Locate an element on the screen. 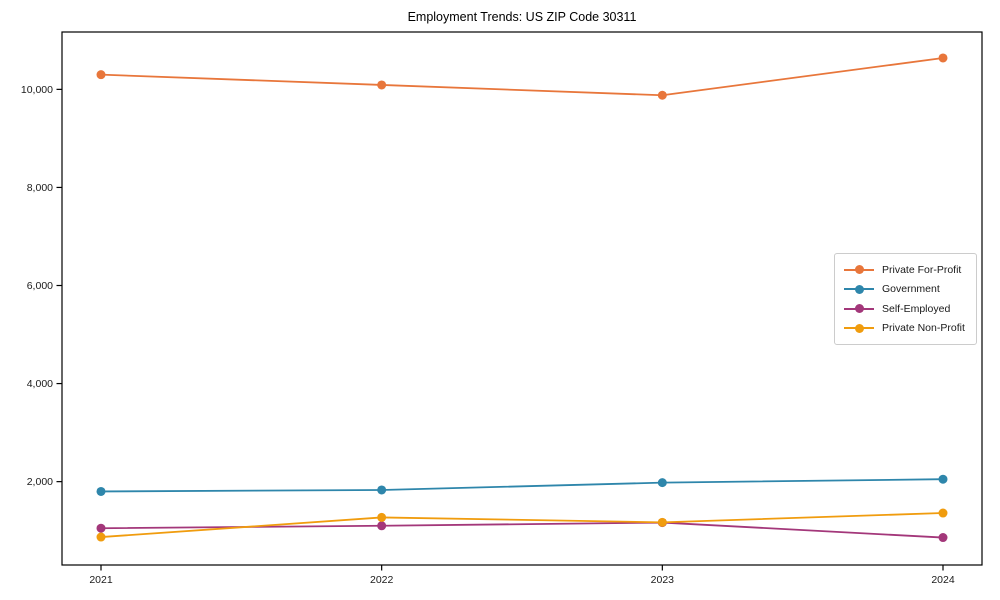 The width and height of the screenshot is (1000, 600). data-point-self-employed-2024 is located at coordinates (943, 538).